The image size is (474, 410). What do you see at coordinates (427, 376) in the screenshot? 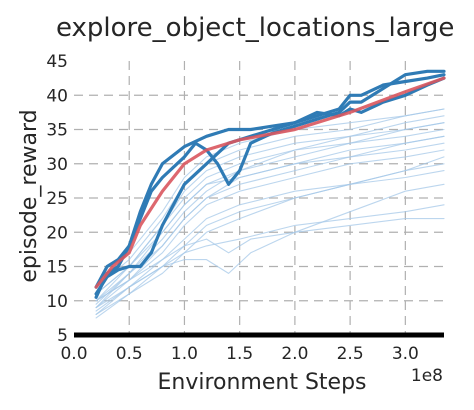
I see `x-axis-exponent-label: 1e8` at bounding box center [427, 376].